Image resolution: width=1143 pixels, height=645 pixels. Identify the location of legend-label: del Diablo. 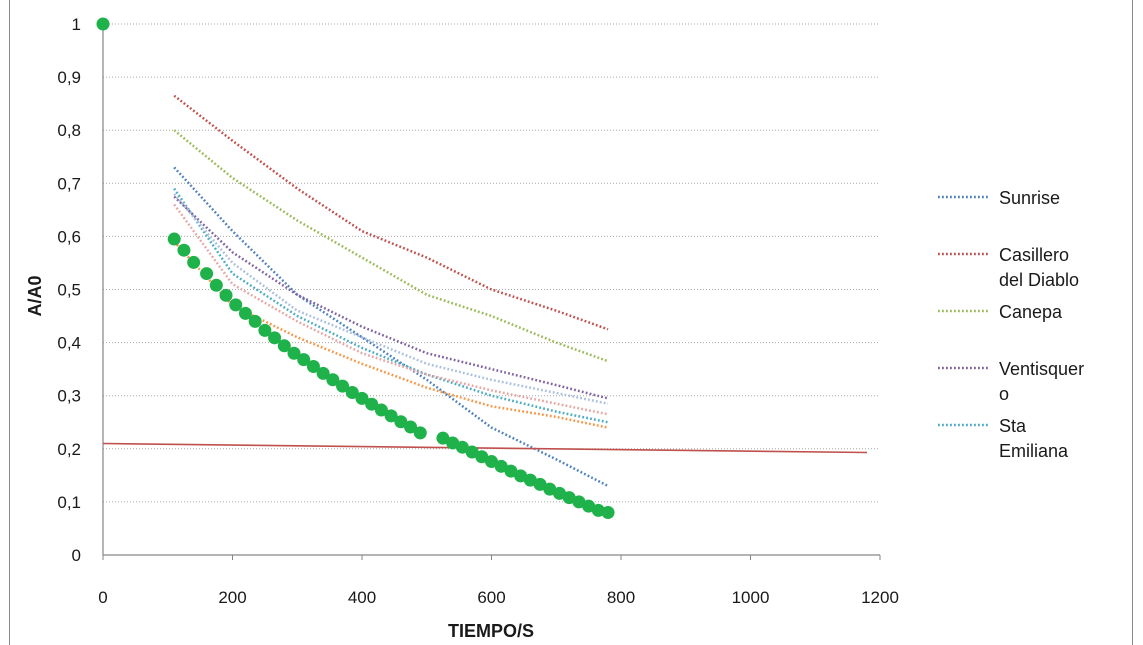
(1039, 280).